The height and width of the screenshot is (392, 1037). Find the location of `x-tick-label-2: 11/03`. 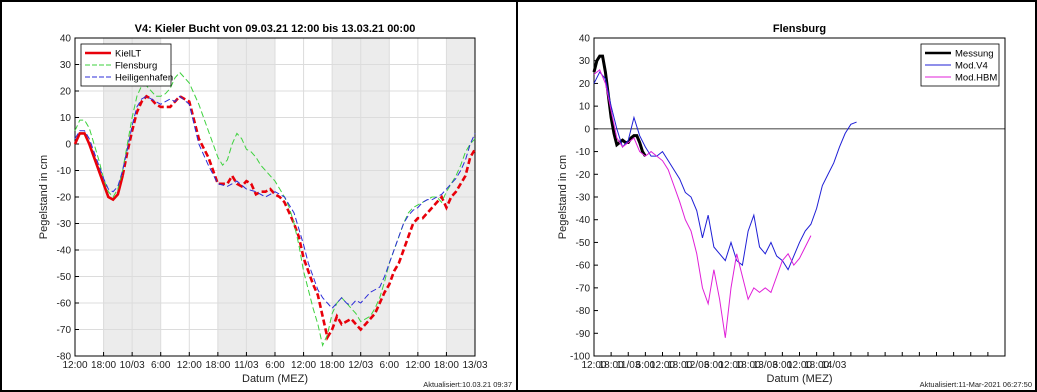

x-tick-label-2: 11/03 is located at coordinates (628, 365).